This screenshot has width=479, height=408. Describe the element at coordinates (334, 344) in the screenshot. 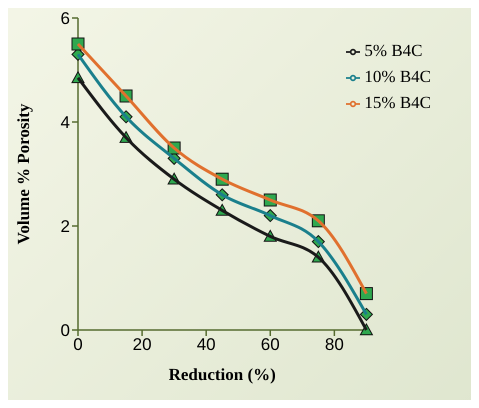

I see `x-tick-label: 80` at that location.